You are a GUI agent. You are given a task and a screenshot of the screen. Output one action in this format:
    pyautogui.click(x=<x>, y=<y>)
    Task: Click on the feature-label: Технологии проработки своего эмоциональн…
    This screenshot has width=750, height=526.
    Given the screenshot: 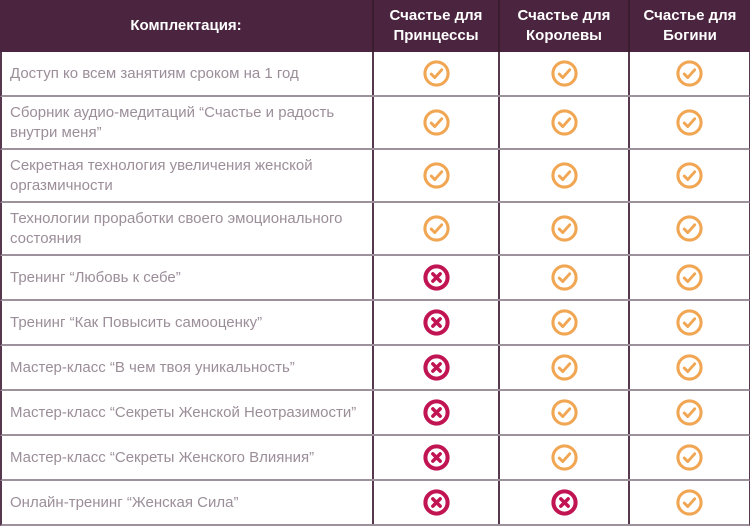 What is the action you would take?
    pyautogui.click(x=176, y=228)
    